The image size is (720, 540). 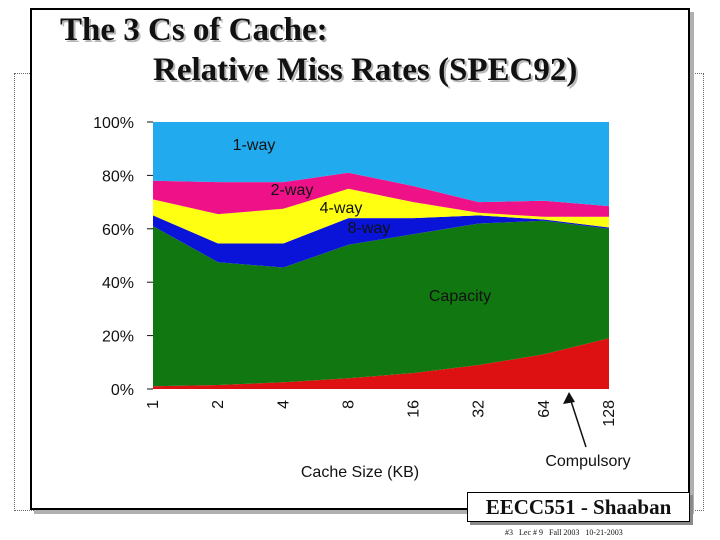 What do you see at coordinates (153, 404) in the screenshot?
I see `x-tick-label: 1` at bounding box center [153, 404].